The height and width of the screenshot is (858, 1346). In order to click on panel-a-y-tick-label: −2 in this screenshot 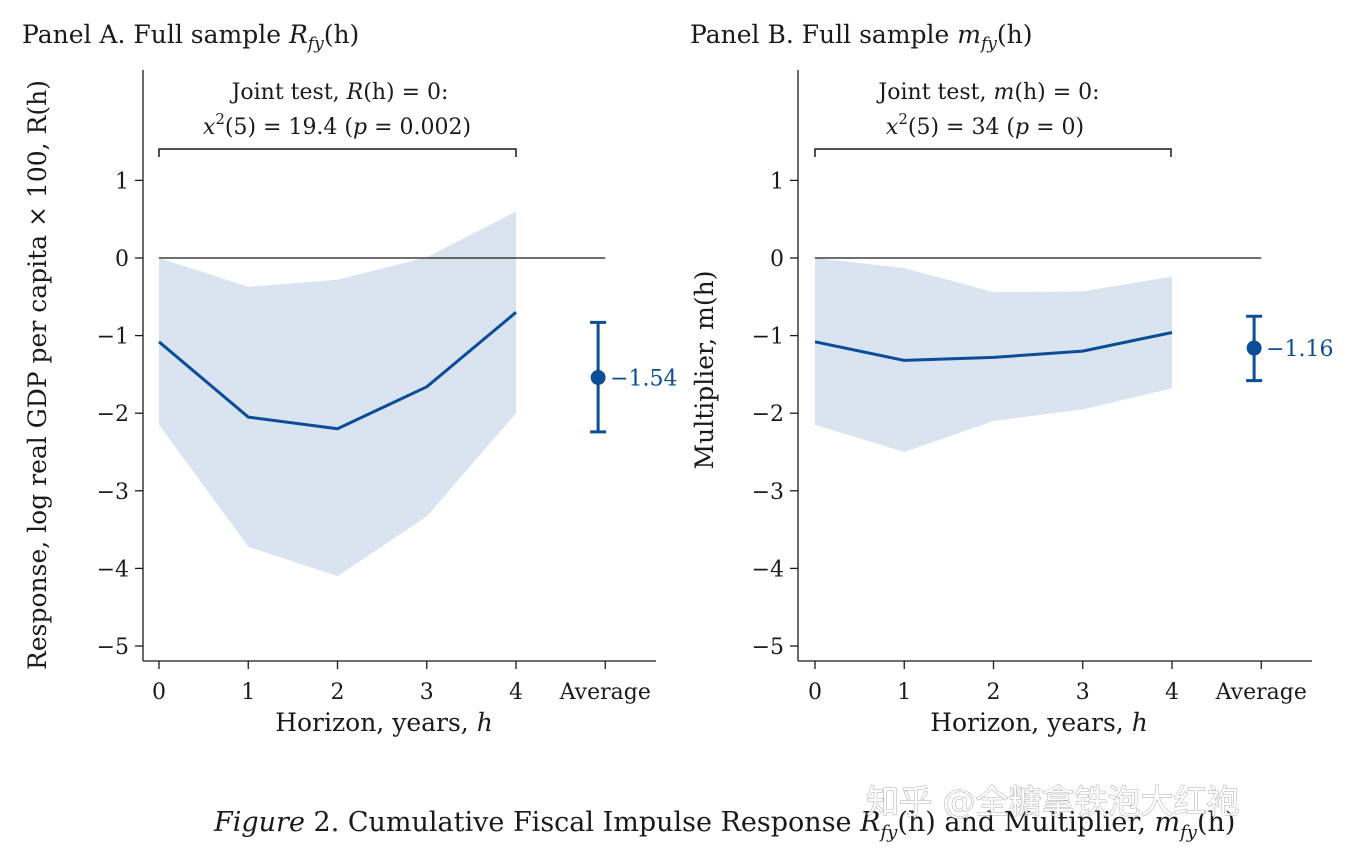, I will do `click(113, 414)`.